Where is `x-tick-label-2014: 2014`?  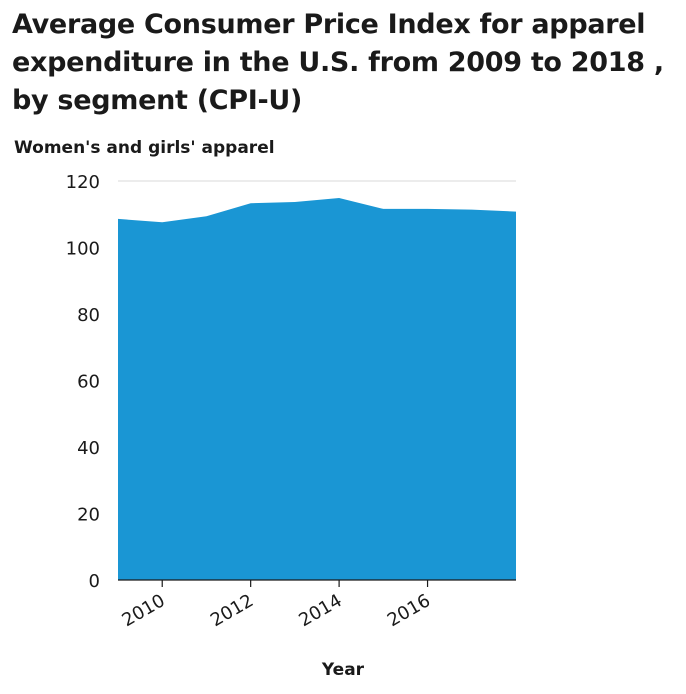 x-tick-label-2014: 2014 is located at coordinates (320, 610).